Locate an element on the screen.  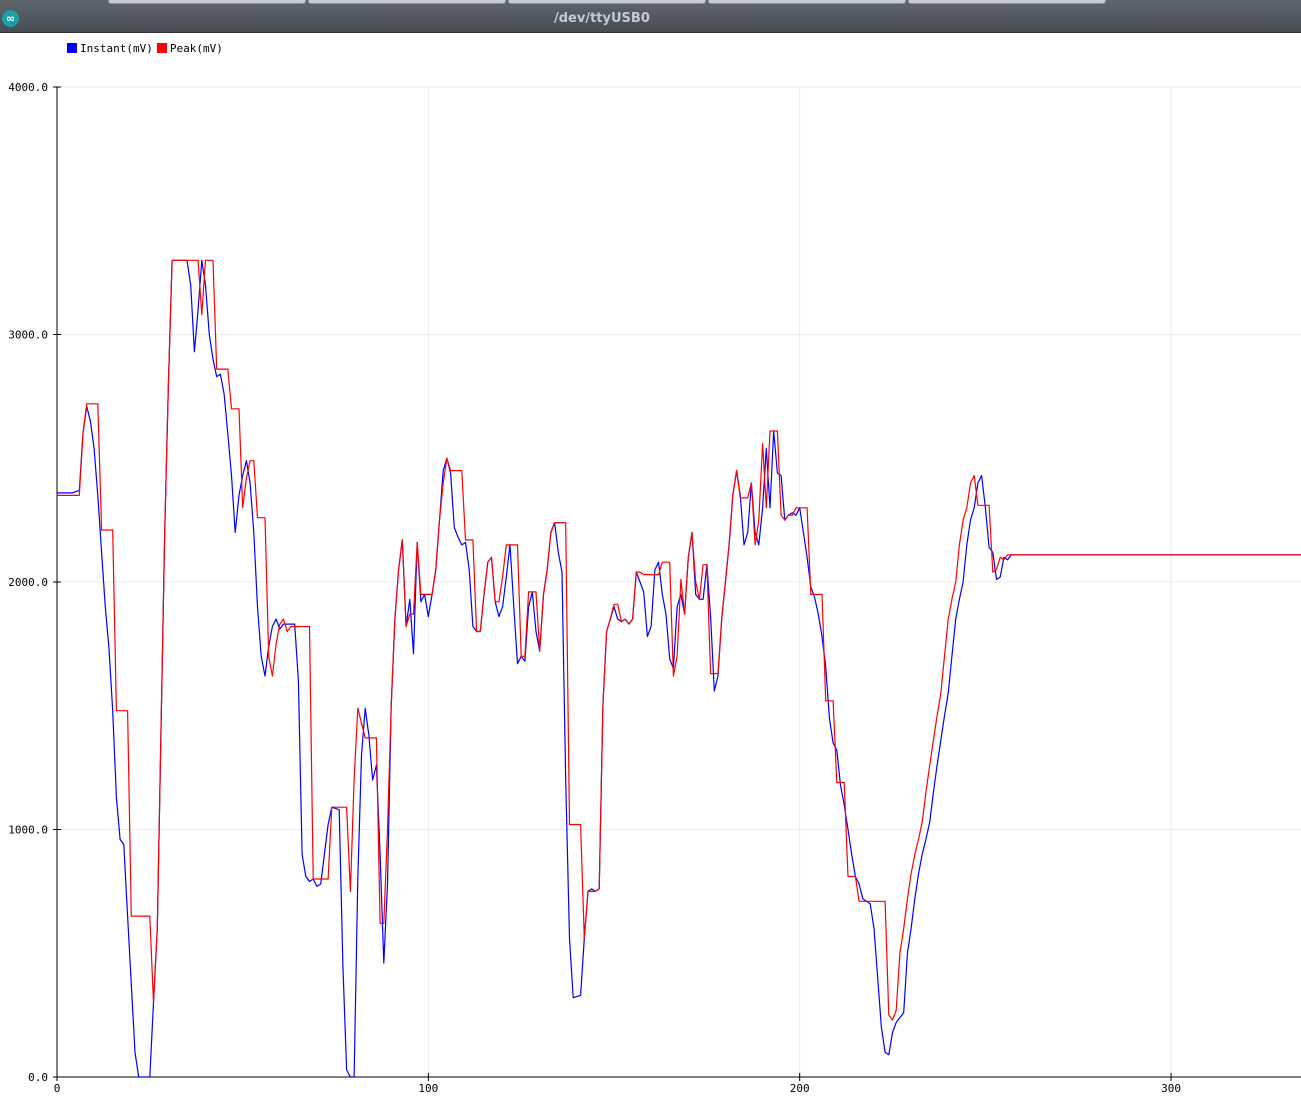
y-tick-label: 0.0 is located at coordinates (38, 1077).